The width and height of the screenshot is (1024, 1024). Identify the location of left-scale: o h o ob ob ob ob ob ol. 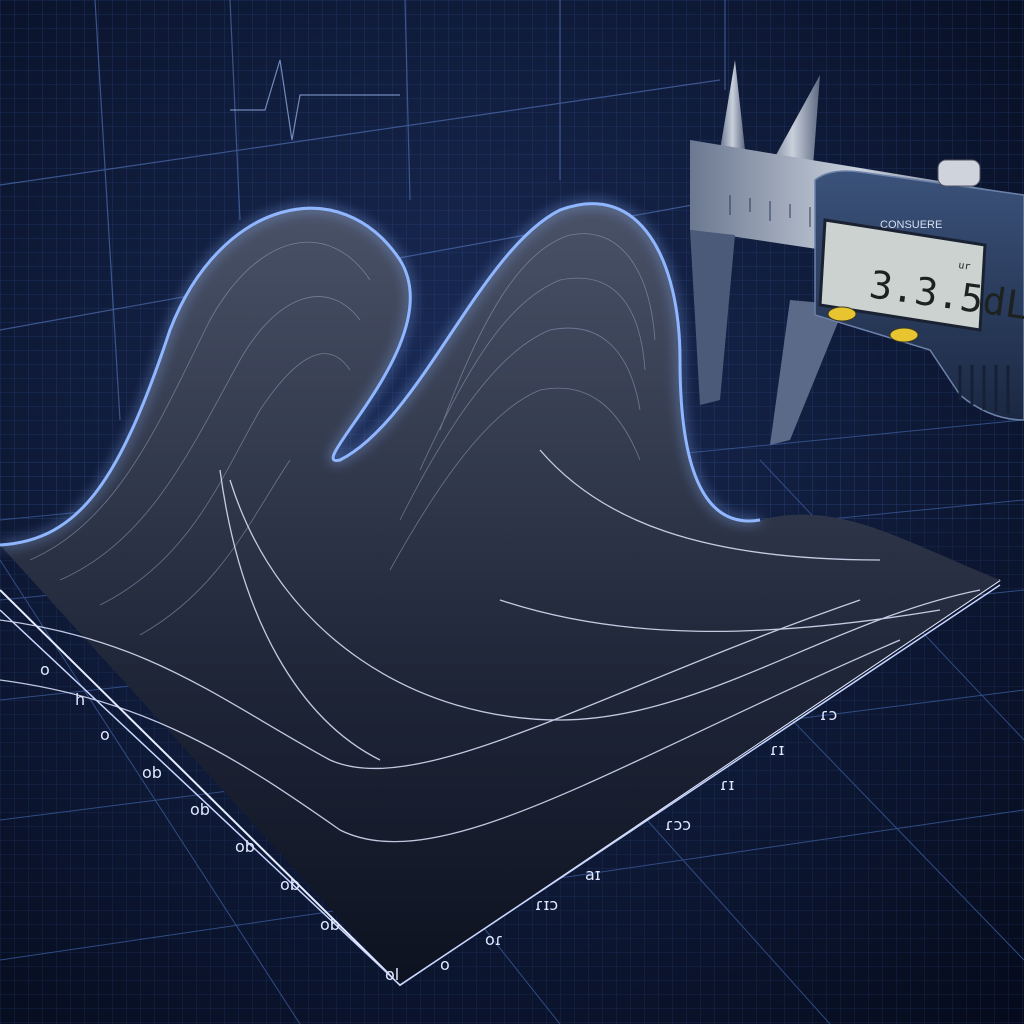
(200, 797).